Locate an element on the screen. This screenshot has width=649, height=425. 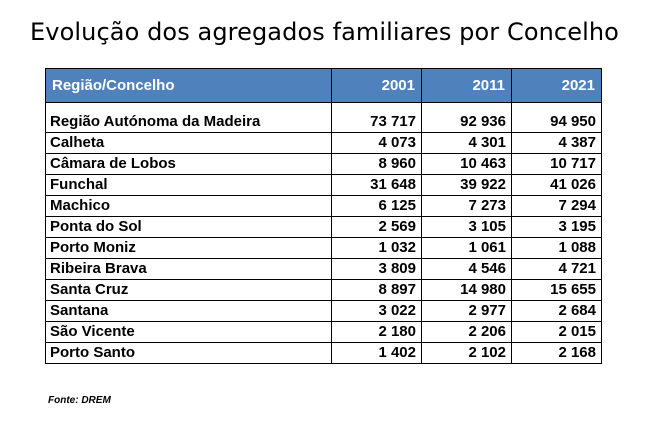
table-header-row: Região/Concelho 2001 2011 2021 is located at coordinates (323, 85).